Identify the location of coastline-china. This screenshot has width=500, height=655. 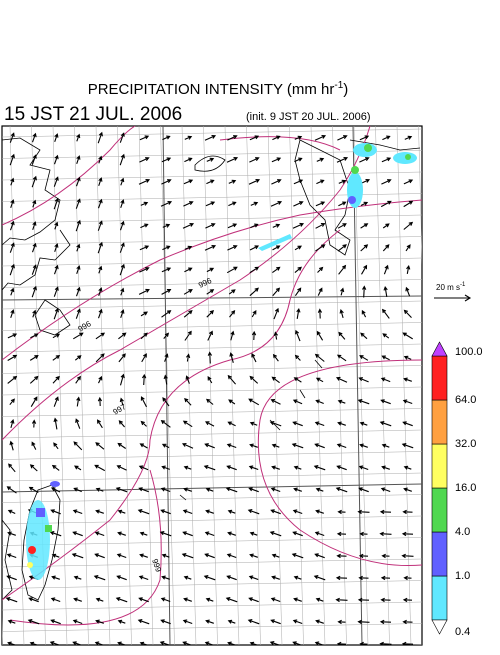
(36, 260).